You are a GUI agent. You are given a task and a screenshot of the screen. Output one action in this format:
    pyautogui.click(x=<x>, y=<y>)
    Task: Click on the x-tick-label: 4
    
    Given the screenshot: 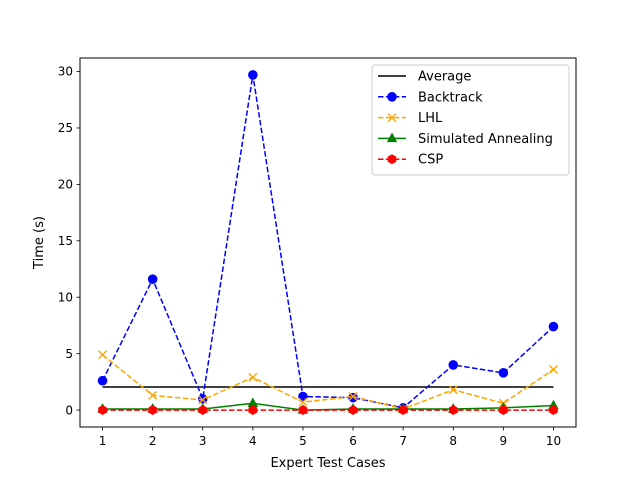 What is the action you would take?
    pyautogui.click(x=253, y=441)
    